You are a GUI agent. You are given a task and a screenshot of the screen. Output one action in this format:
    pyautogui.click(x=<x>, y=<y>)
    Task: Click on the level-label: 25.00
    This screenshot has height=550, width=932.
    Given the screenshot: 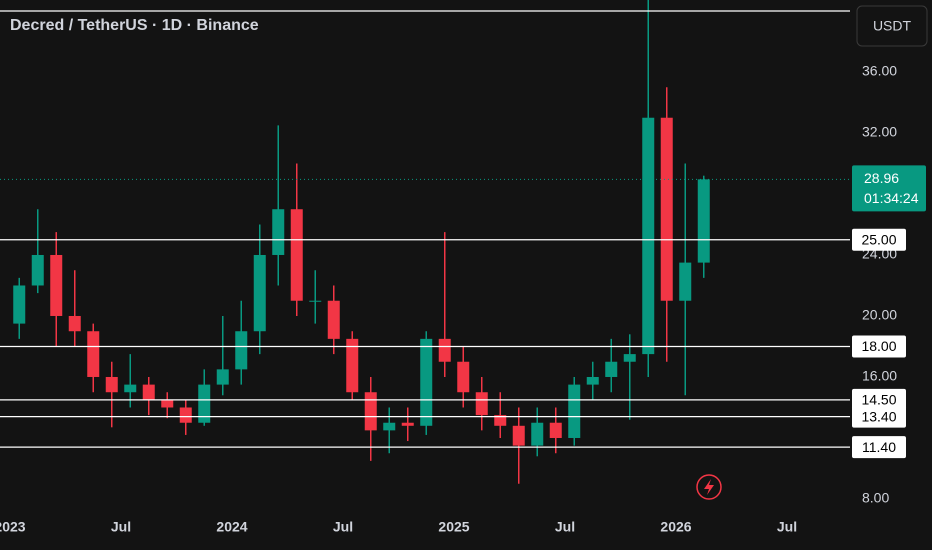 What is the action you would take?
    pyautogui.click(x=878, y=239)
    